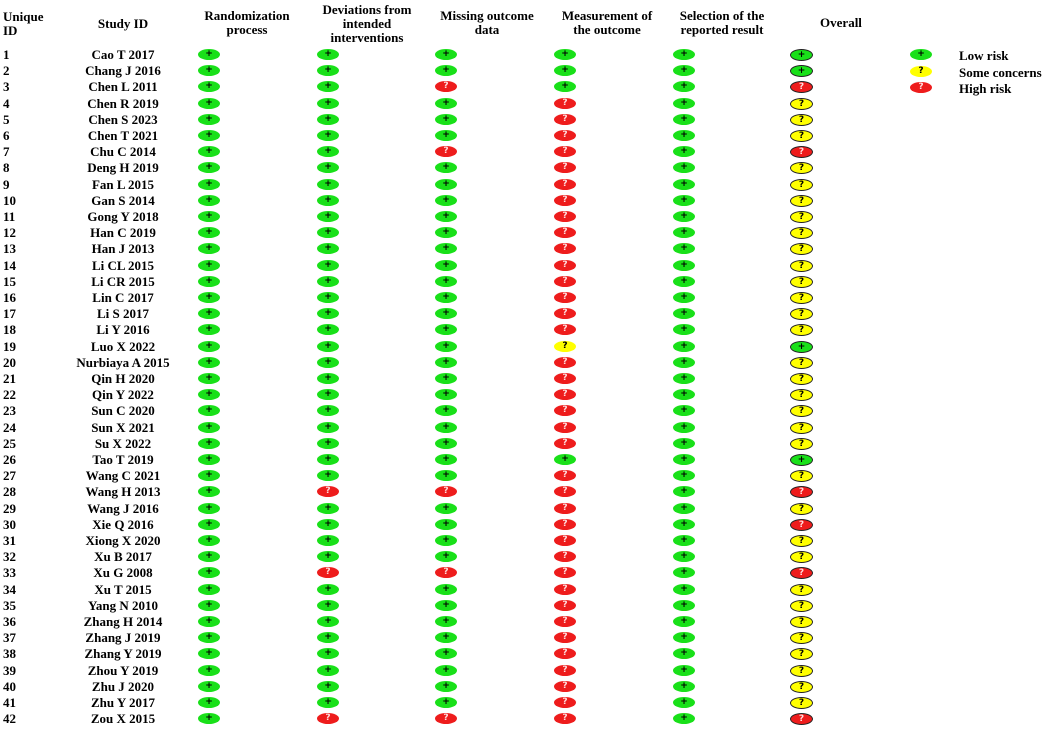  What do you see at coordinates (430, 444) in the screenshot?
I see `table-row: 25 Su X 2022 + + +? +?` at bounding box center [430, 444].